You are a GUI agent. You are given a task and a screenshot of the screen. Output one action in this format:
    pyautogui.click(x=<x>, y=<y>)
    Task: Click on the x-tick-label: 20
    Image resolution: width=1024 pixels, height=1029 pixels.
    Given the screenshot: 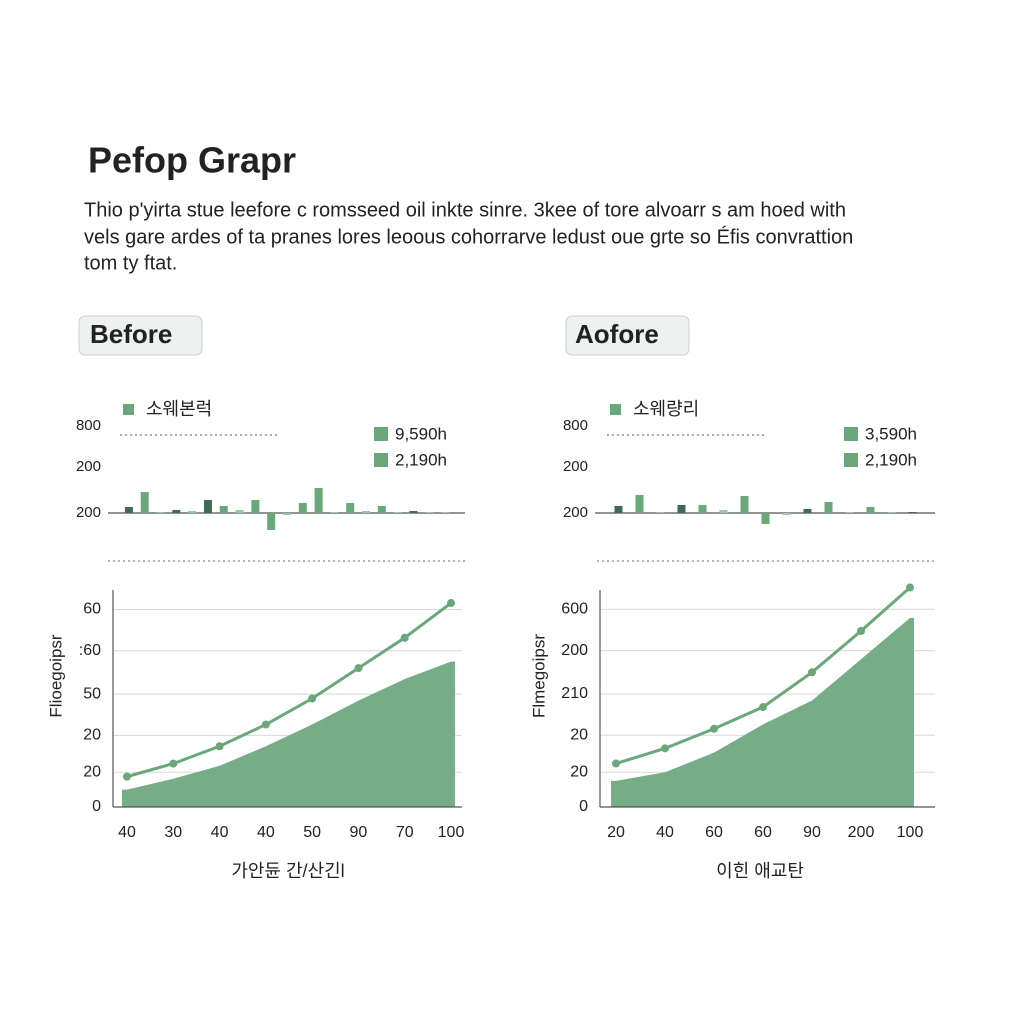 What is the action you would take?
    pyautogui.click(x=616, y=832)
    